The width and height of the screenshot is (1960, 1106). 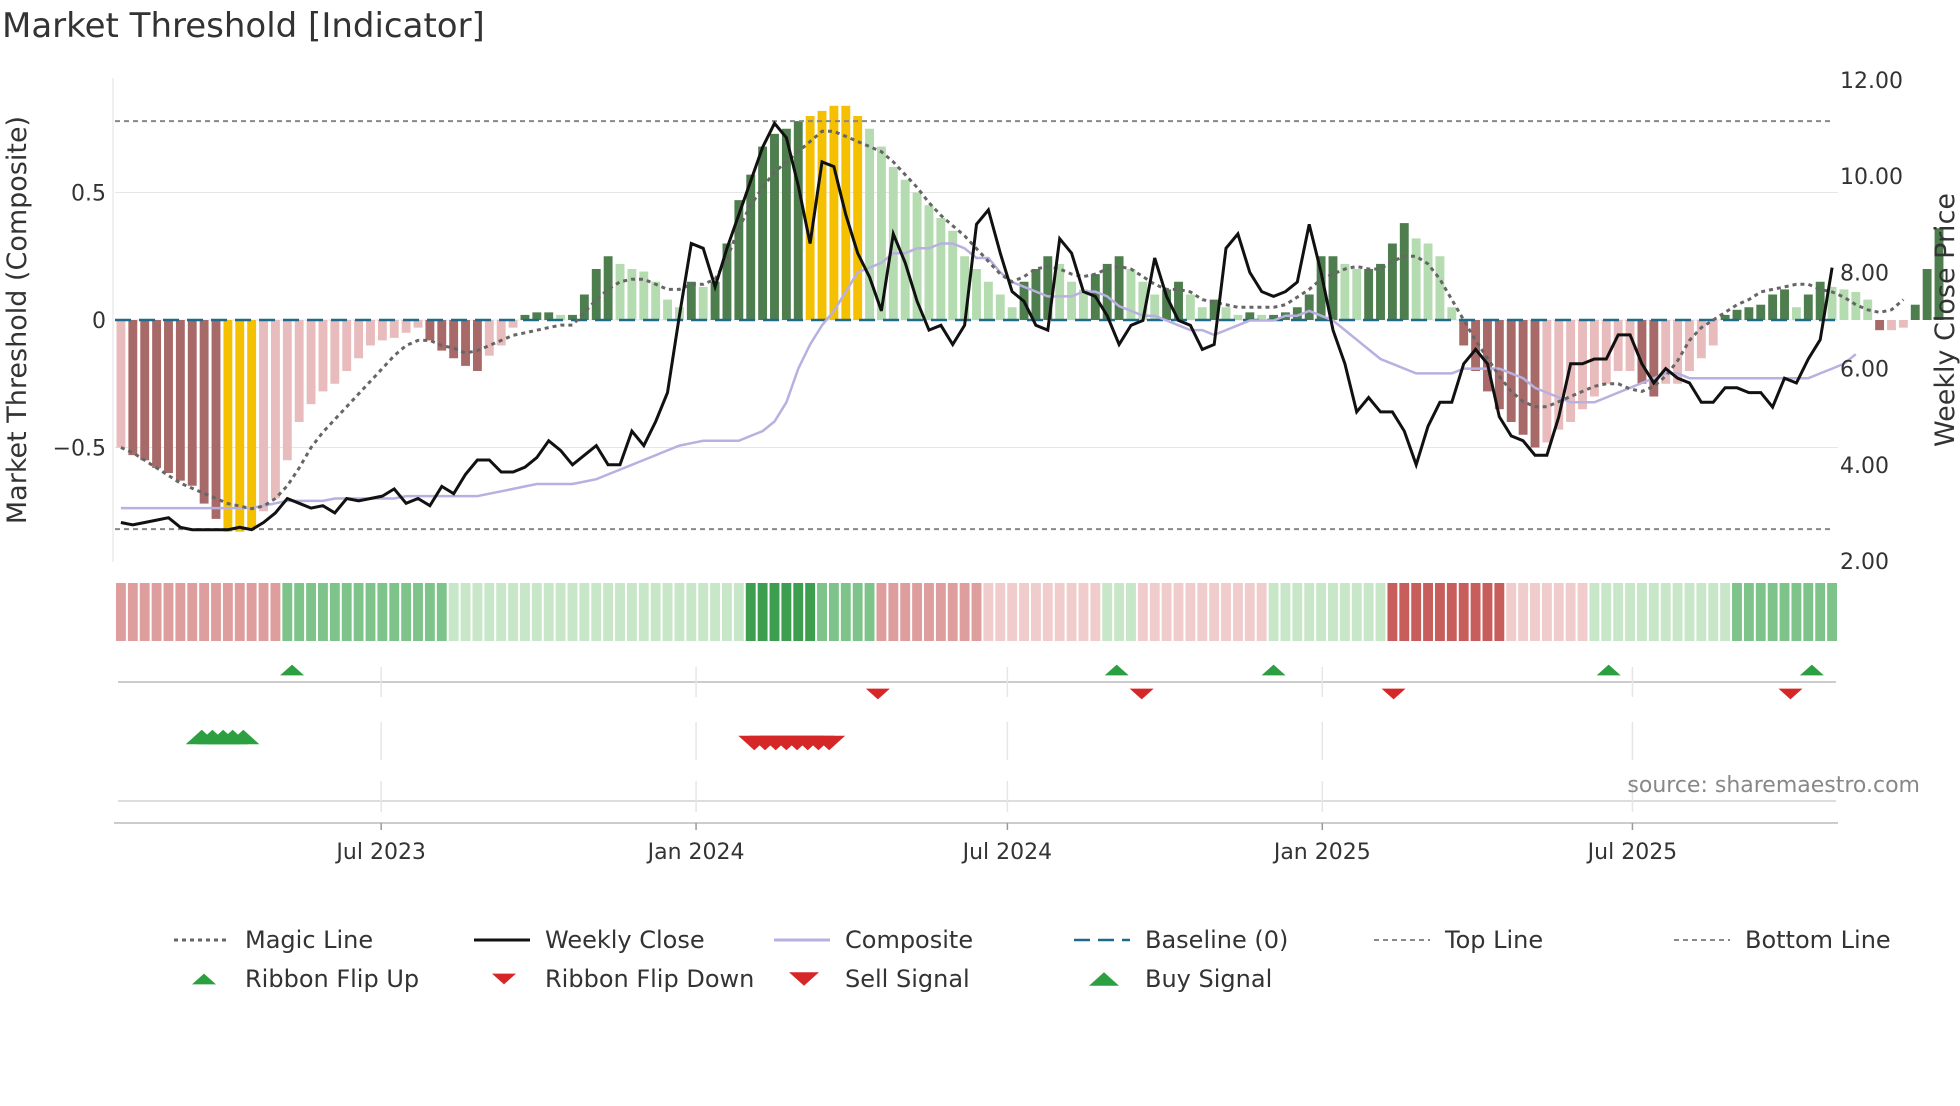 What do you see at coordinates (1458, 940) in the screenshot?
I see `legend-item: Top Line` at bounding box center [1458, 940].